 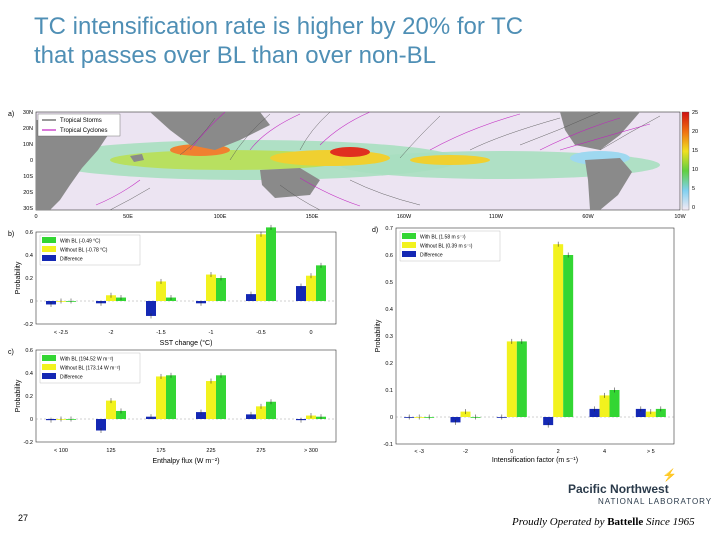 I want to click on tagline-post: Since 1965, so click(x=669, y=522).